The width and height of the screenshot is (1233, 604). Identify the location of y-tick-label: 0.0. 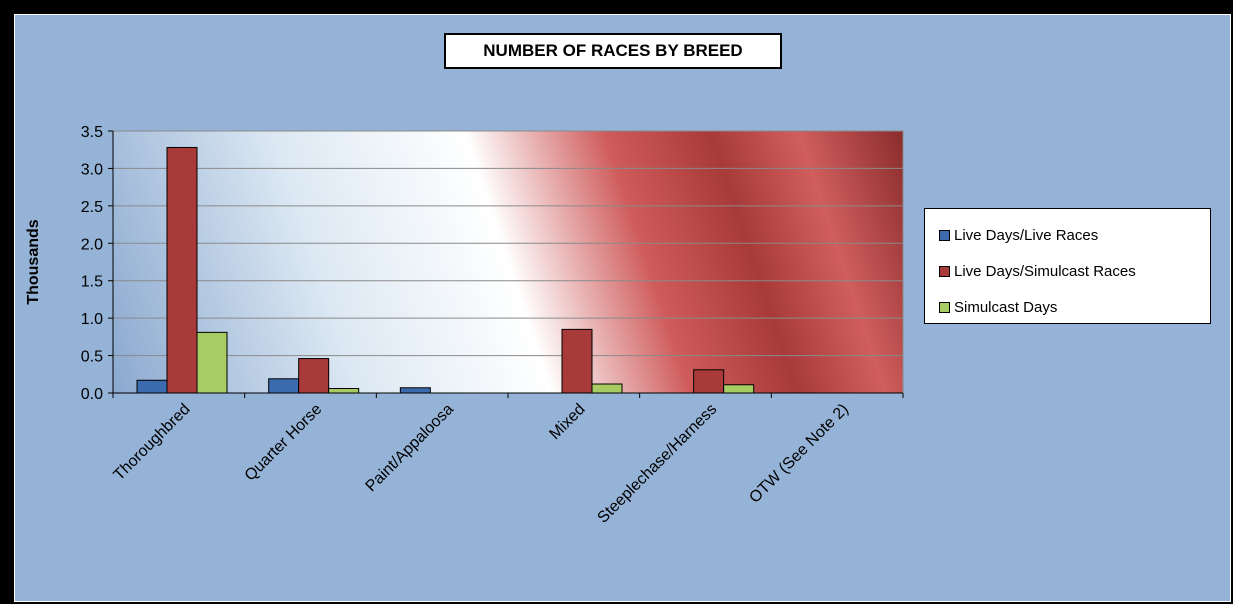
(92, 394).